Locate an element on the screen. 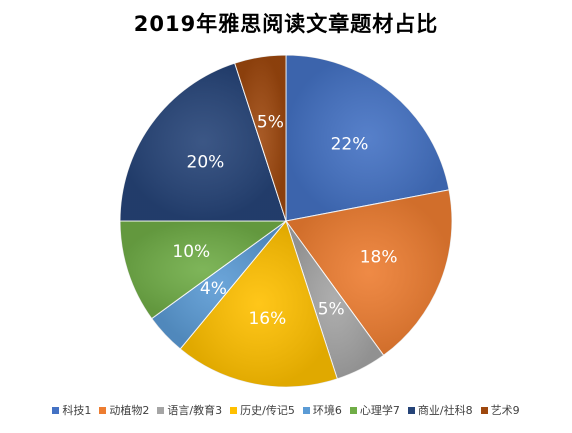 The height and width of the screenshot is (433, 572). legend-item-2: 动植物2 is located at coordinates (124, 410).